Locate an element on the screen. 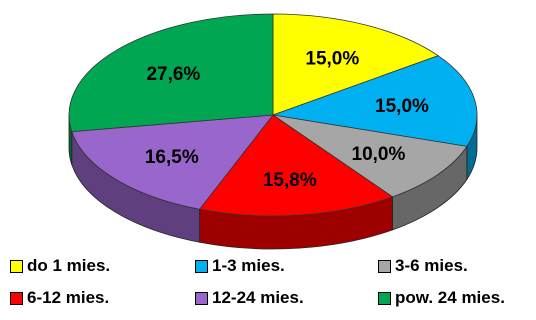  legend-item-1-3-mies: 1-3 mies. is located at coordinates (240, 266).